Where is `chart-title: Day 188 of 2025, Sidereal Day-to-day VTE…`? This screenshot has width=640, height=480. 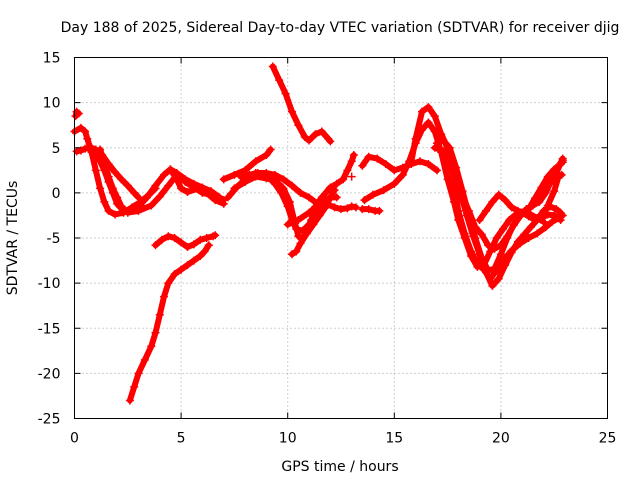 chart-title: Day 188 of 2025, Sidereal Day-to-day VTE… is located at coordinates (340, 28).